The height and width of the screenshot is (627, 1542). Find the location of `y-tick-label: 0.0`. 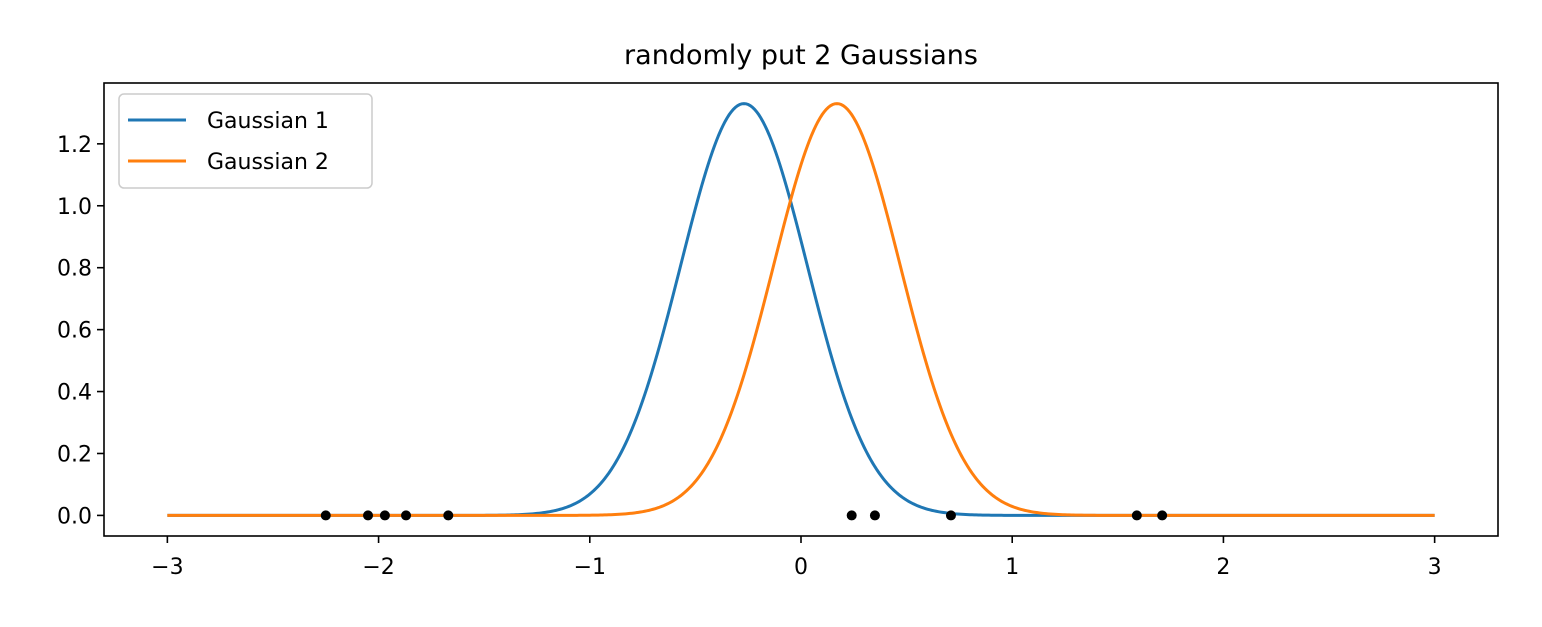

y-tick-label: 0.0 is located at coordinates (74, 516).